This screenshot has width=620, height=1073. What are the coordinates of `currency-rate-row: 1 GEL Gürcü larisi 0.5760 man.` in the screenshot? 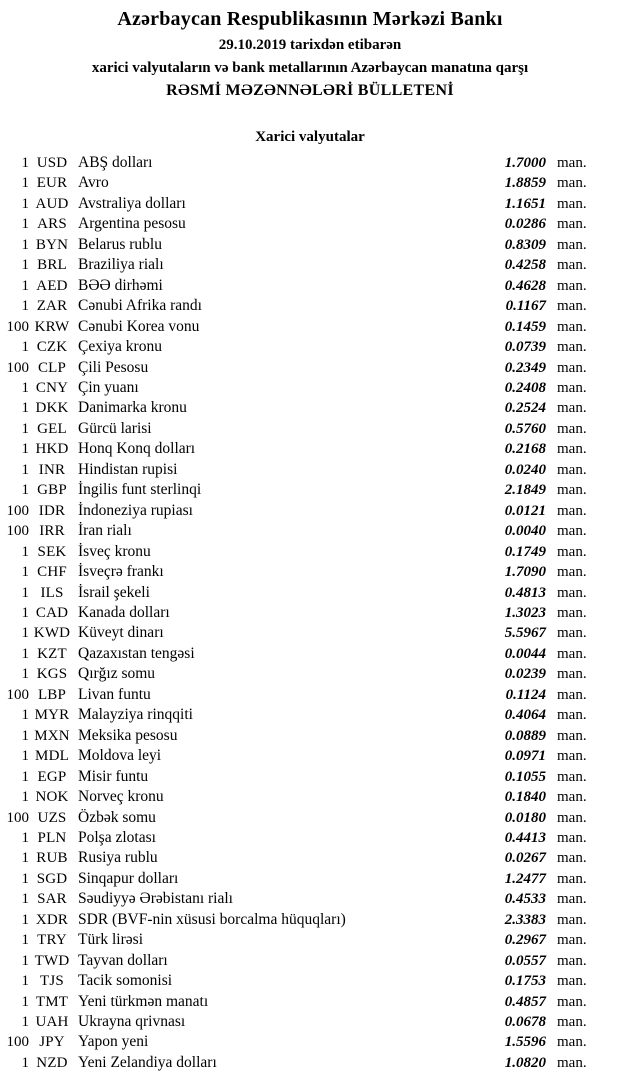 It's located at (310, 429).